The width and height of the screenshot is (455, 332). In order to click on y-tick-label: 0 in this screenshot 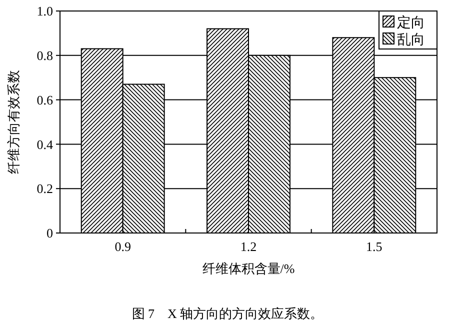, I will do `click(49, 233)`.